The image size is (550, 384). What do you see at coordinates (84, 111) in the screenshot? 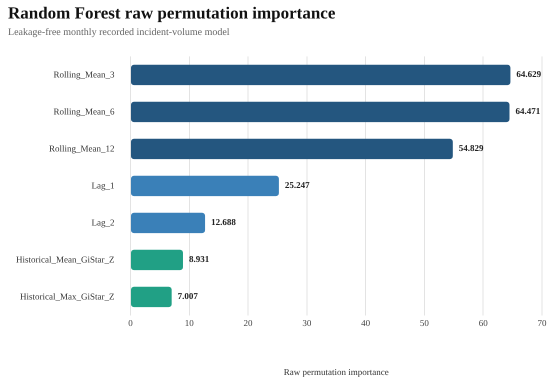
I see `y-tick-label: Rolling_Mean_6` at bounding box center [84, 111].